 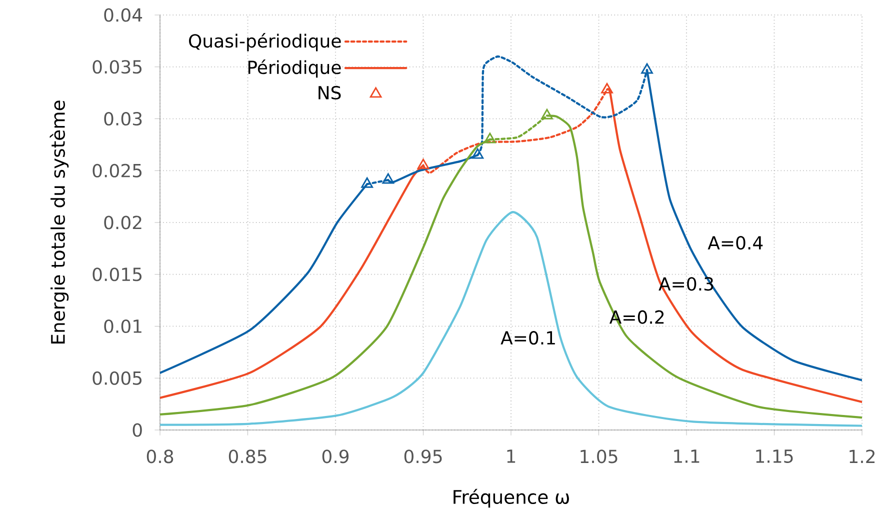 What do you see at coordinates (511, 456) in the screenshot?
I see `x-tick-label: 1` at bounding box center [511, 456].